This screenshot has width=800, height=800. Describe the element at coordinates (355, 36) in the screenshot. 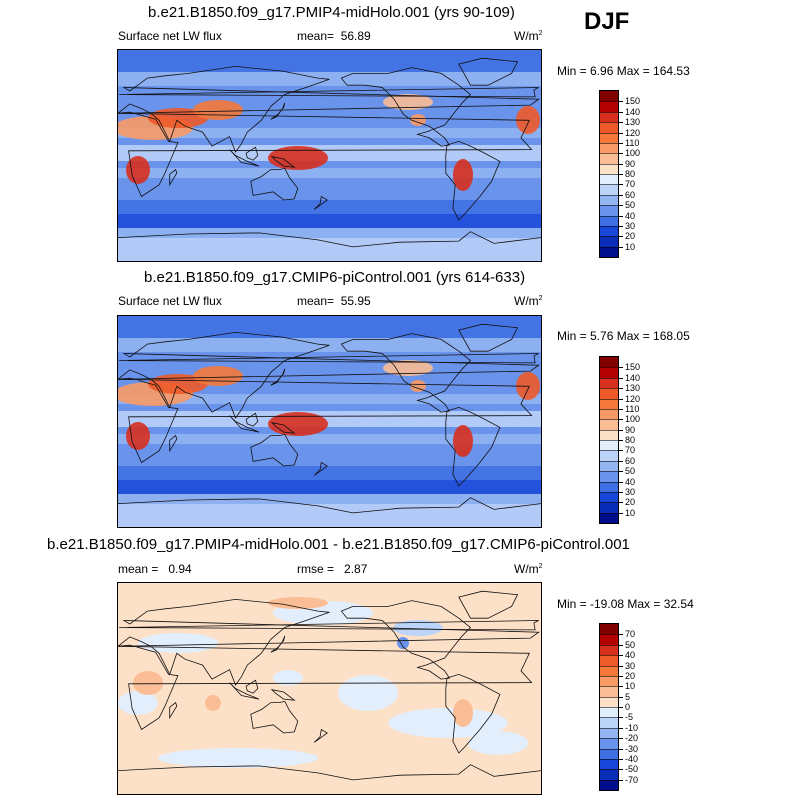

I see `panel1-mean-value: 56.89` at that location.